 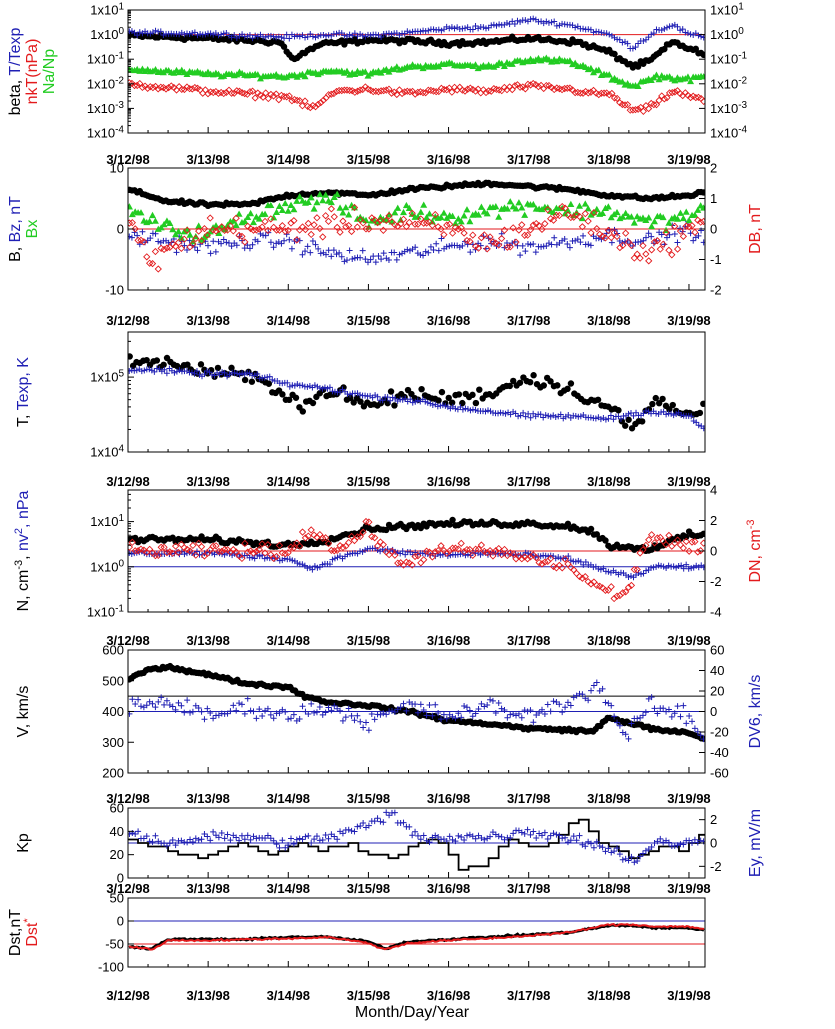 What do you see at coordinates (114, 290) in the screenshot?
I see `y-tick-label: -10` at bounding box center [114, 290].